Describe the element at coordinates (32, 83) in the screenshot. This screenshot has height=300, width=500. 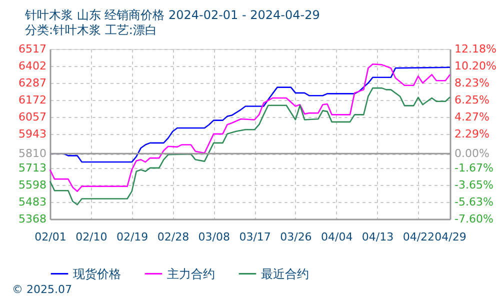
I see `y-tick-label: 6287` at that location.